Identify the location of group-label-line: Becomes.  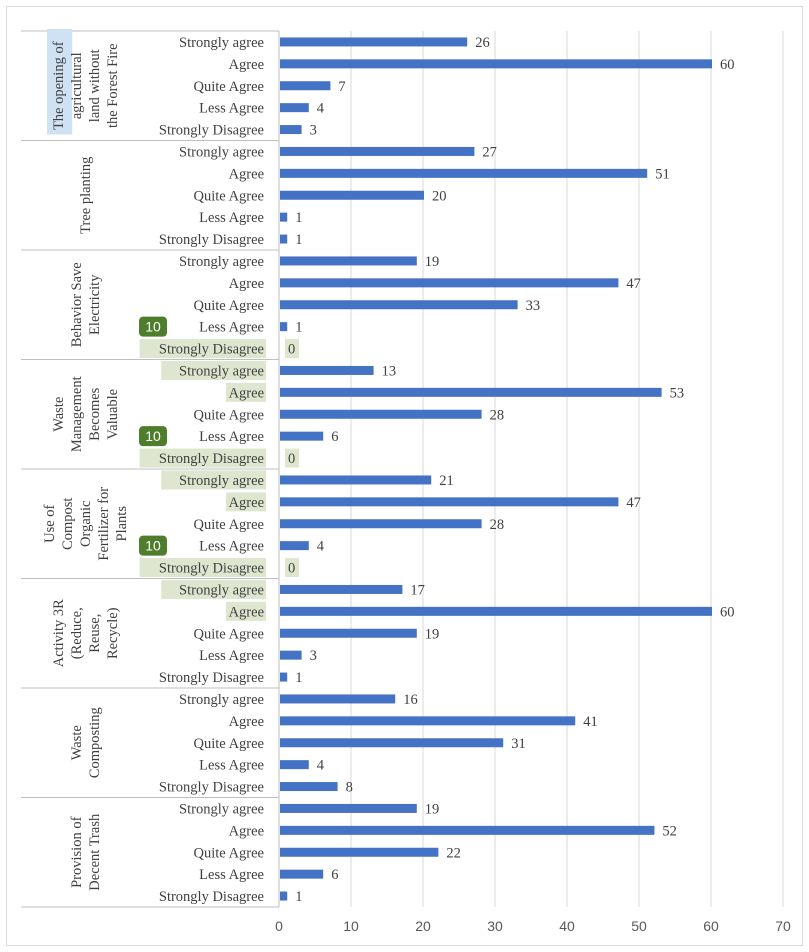
(95, 414).